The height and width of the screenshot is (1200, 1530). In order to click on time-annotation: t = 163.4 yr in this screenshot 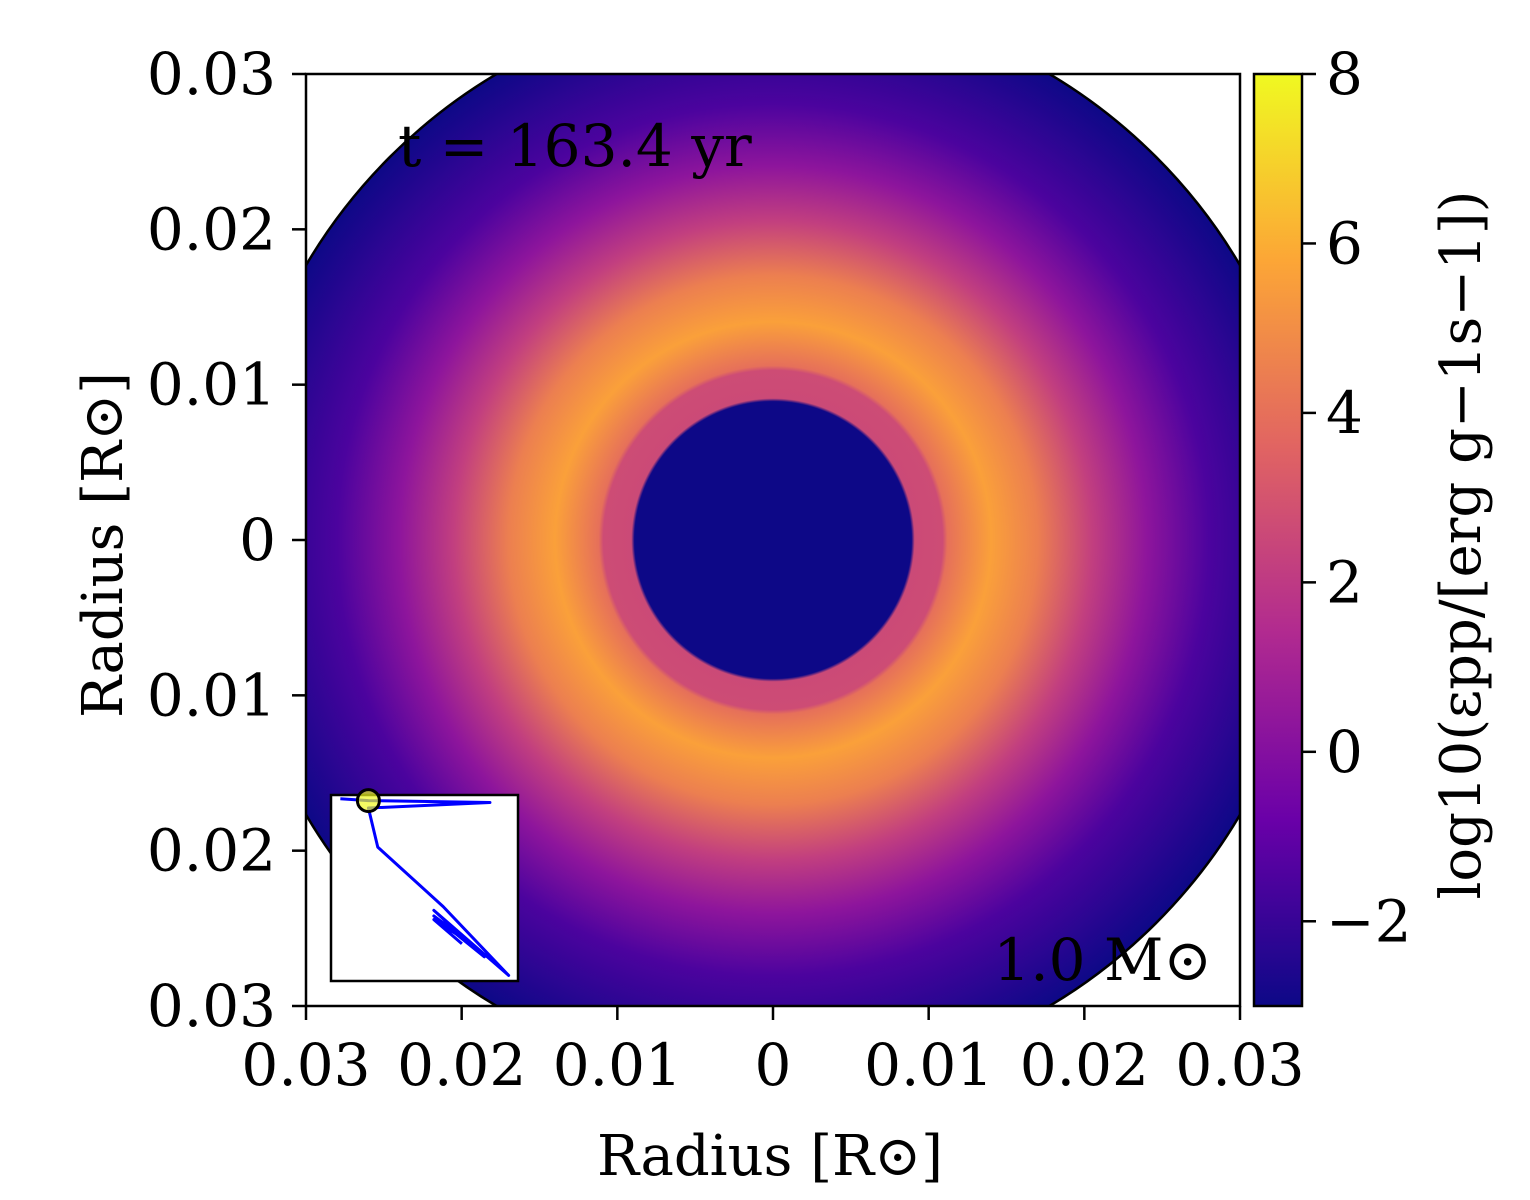, I will do `click(575, 146)`.